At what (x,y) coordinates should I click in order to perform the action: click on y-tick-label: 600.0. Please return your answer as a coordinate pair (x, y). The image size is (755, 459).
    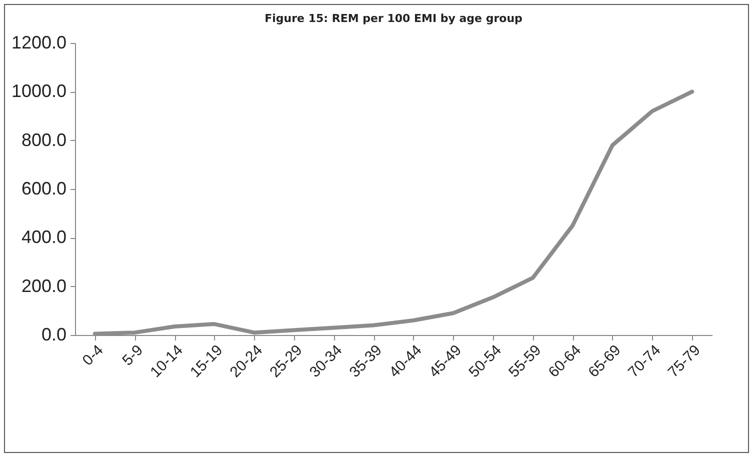
    Looking at the image, I should click on (43, 188).